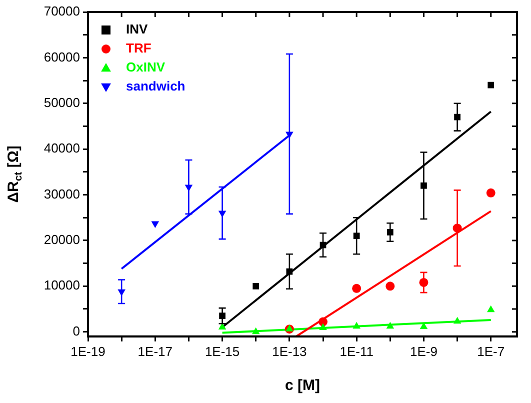 The image size is (531, 403). Describe the element at coordinates (62, 194) in the screenshot. I see `y-tick-label: 30000` at that location.